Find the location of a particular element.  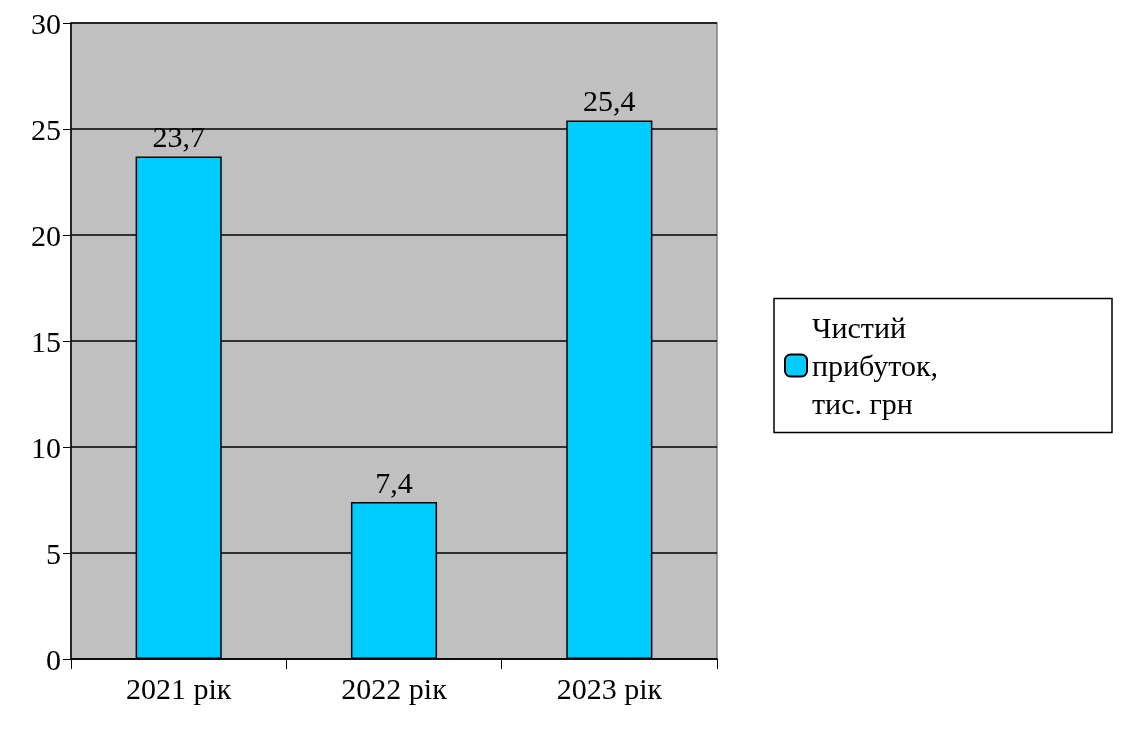

x-tick-label: 2021 рік is located at coordinates (178, 688).